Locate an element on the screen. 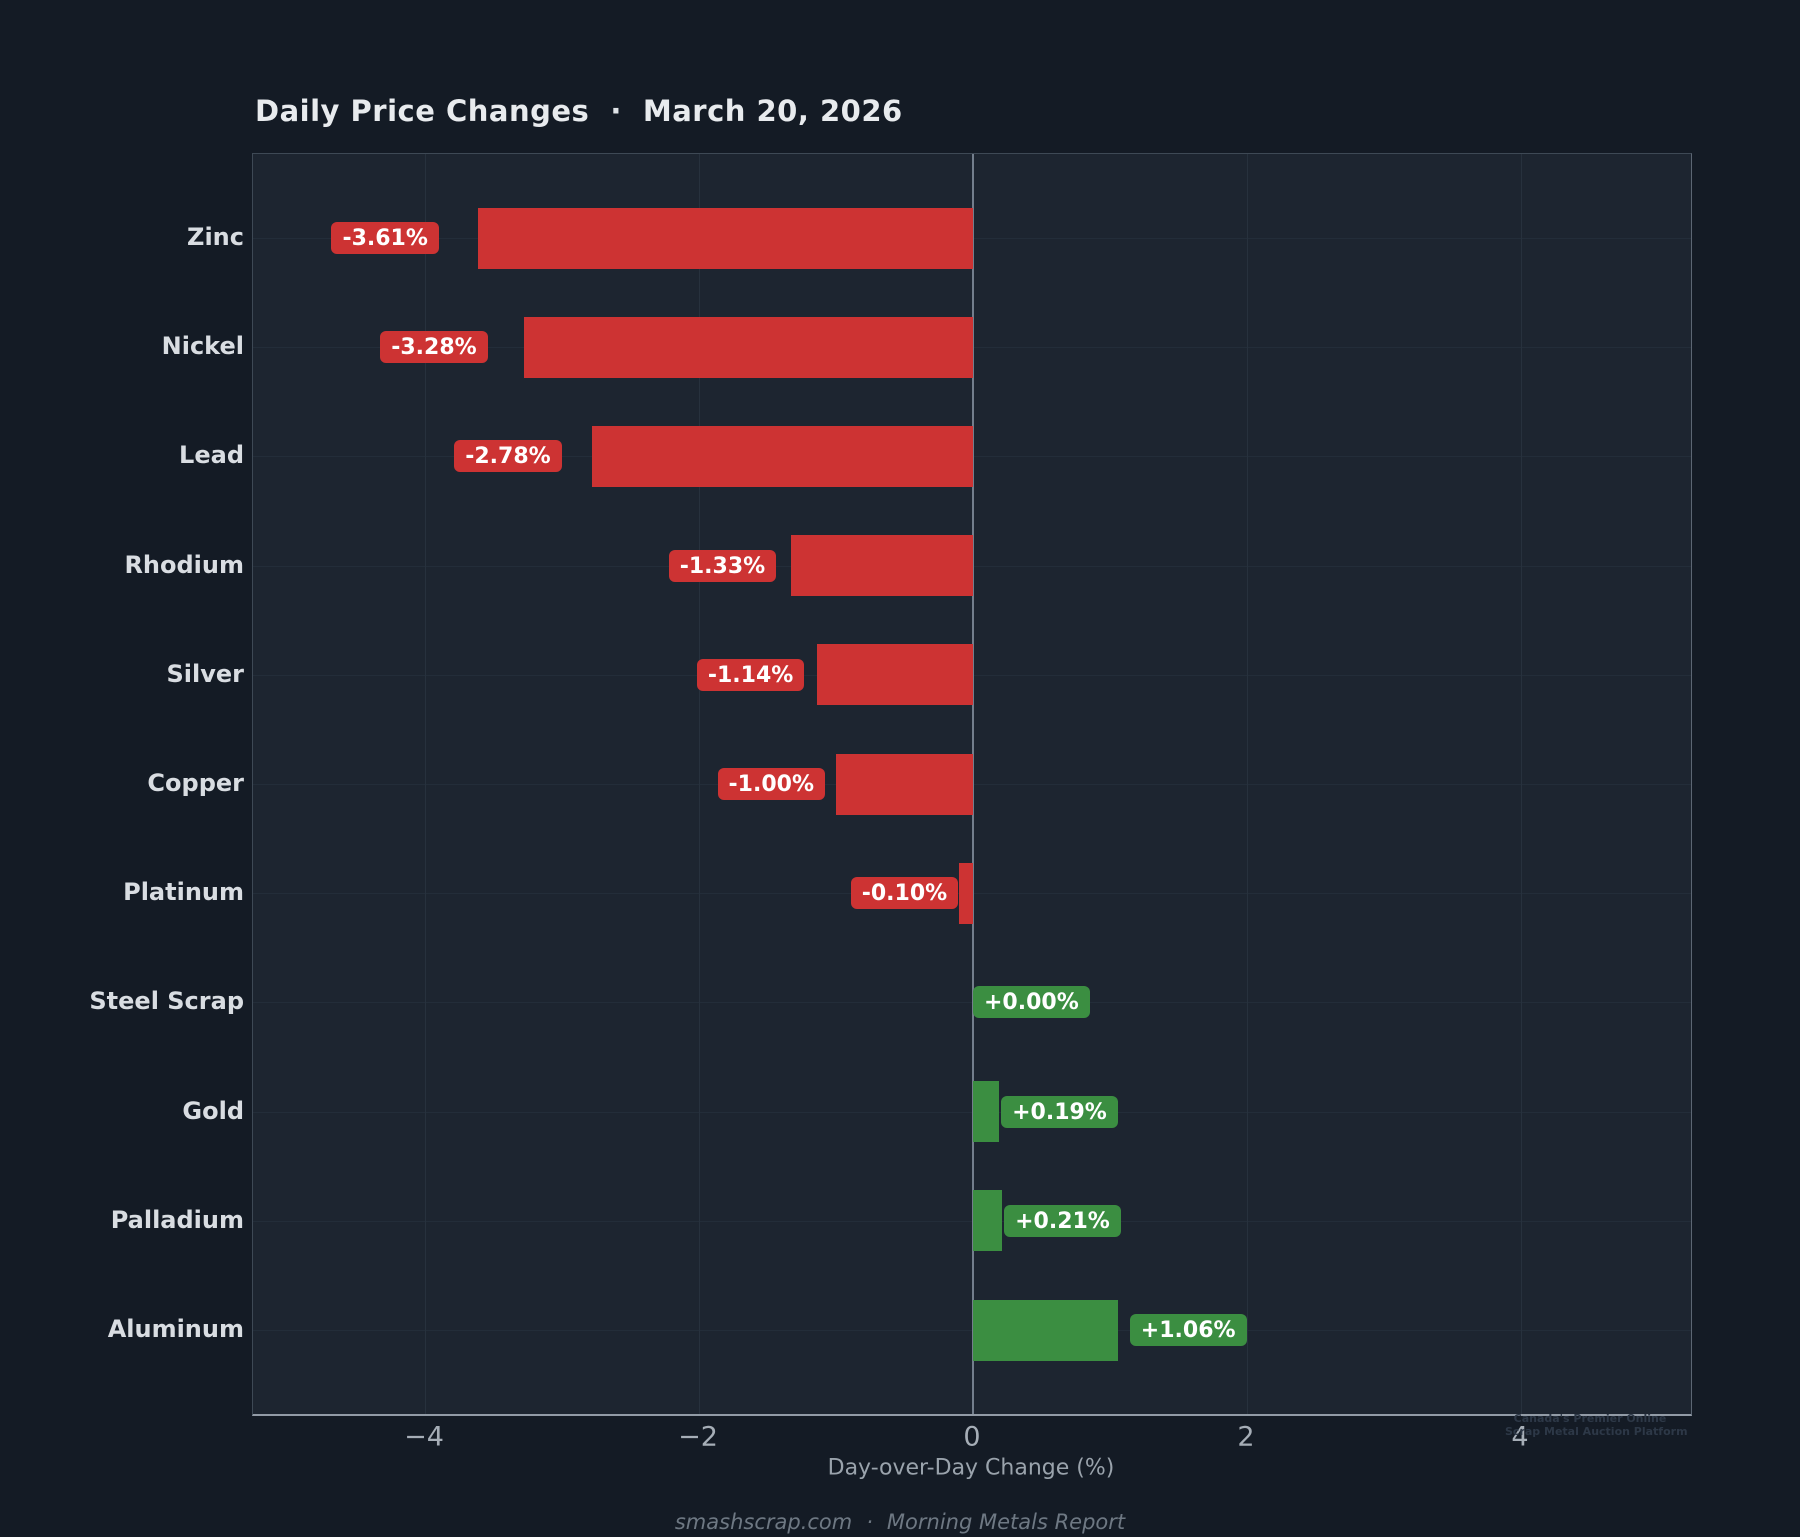 This screenshot has height=1537, width=1800. bar-silver is located at coordinates (894, 675).